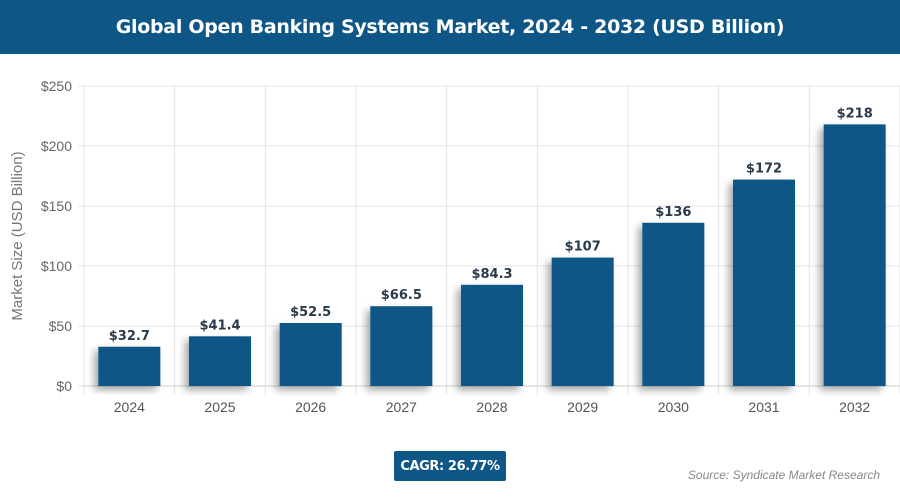 The width and height of the screenshot is (900, 500). I want to click on x-tick-label: 2031, so click(763, 407).